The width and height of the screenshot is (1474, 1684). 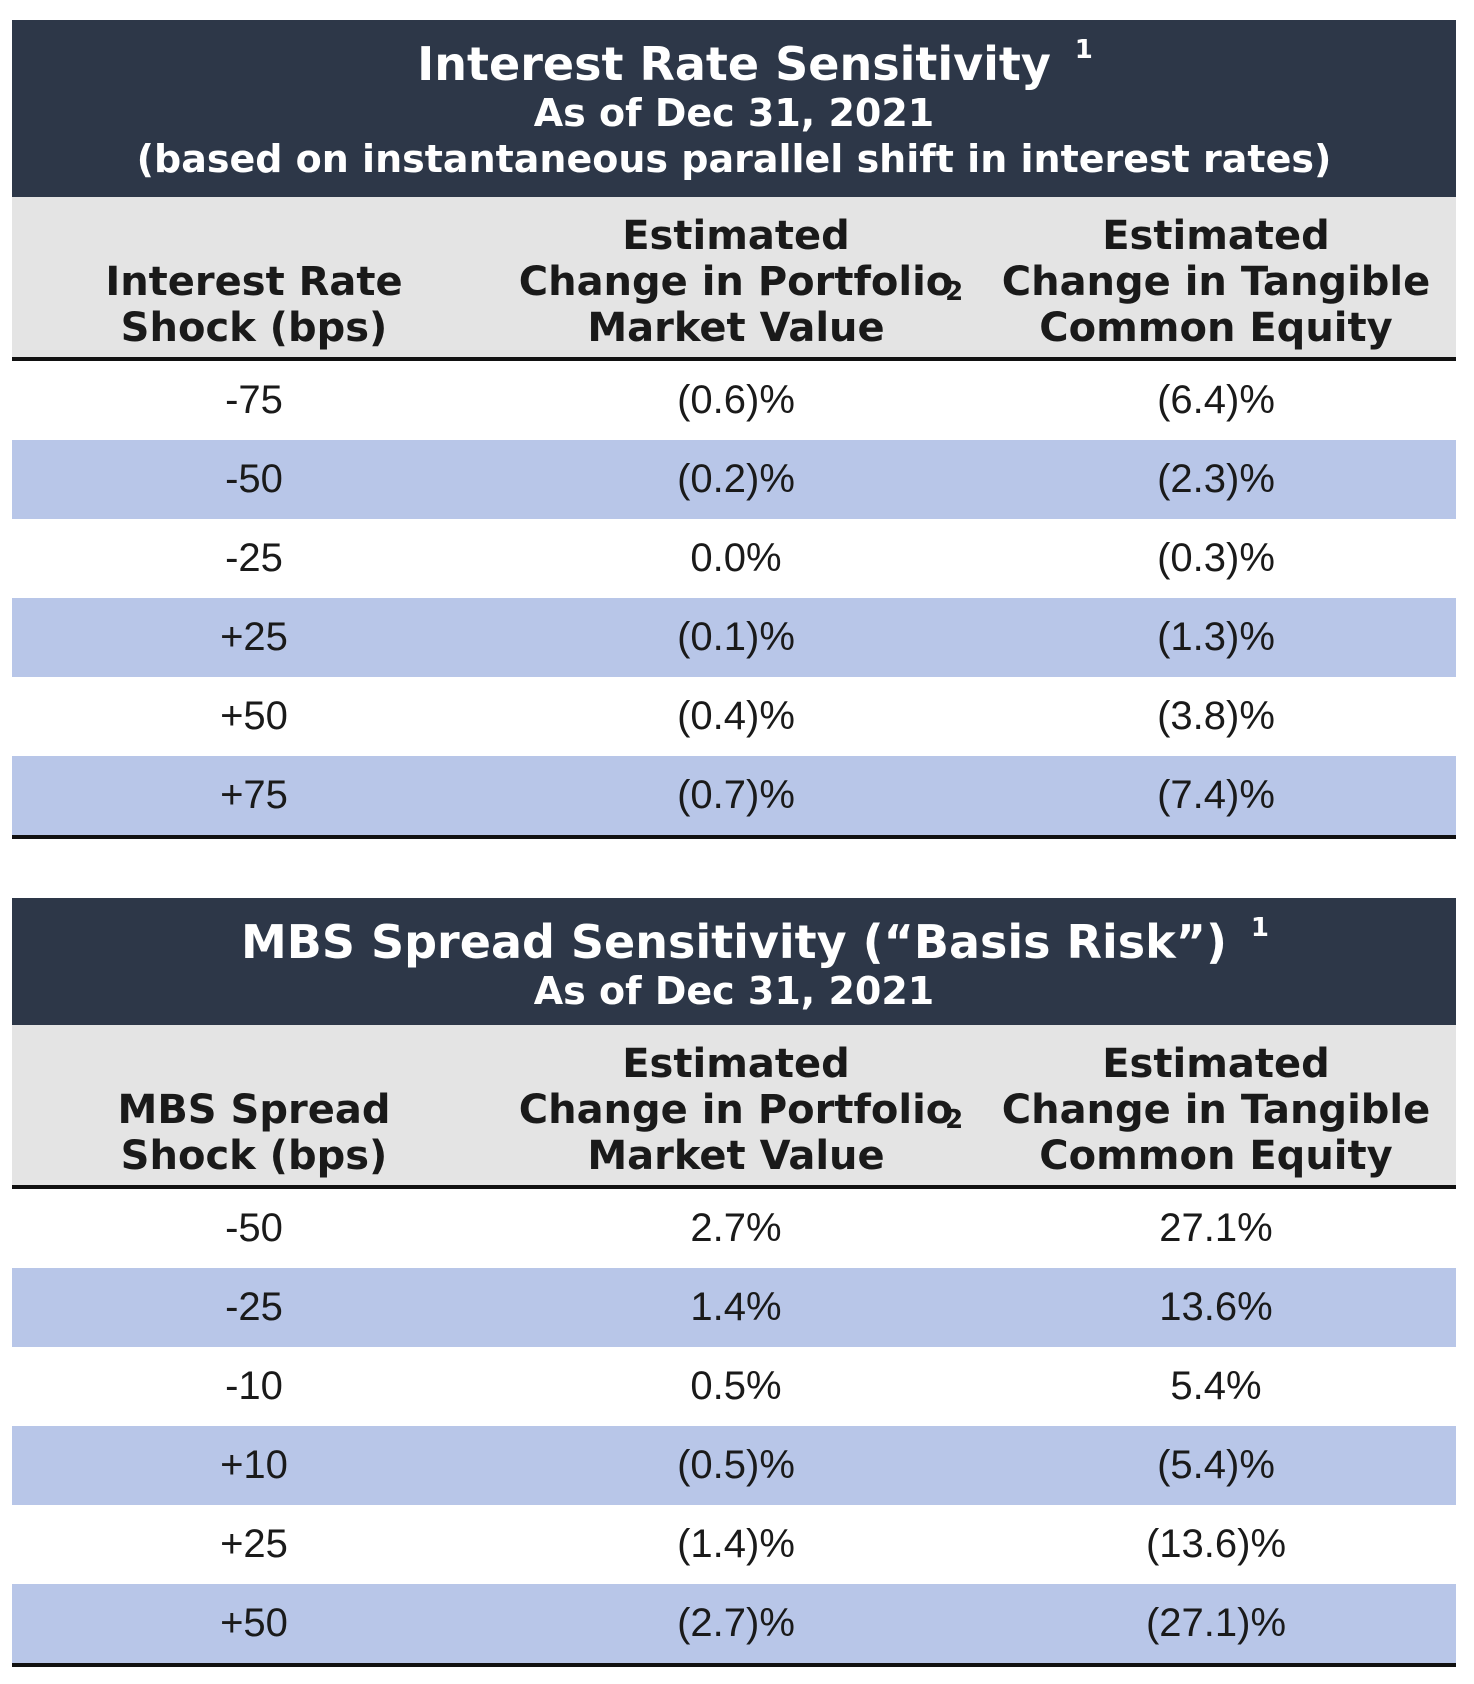 What do you see at coordinates (1216, 1386) in the screenshot?
I see `equity-cell: 5.4%` at bounding box center [1216, 1386].